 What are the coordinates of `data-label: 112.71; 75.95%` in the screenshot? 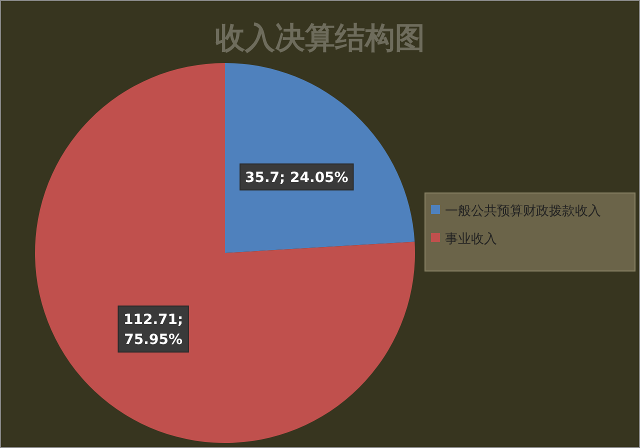 It's located at (154, 330).